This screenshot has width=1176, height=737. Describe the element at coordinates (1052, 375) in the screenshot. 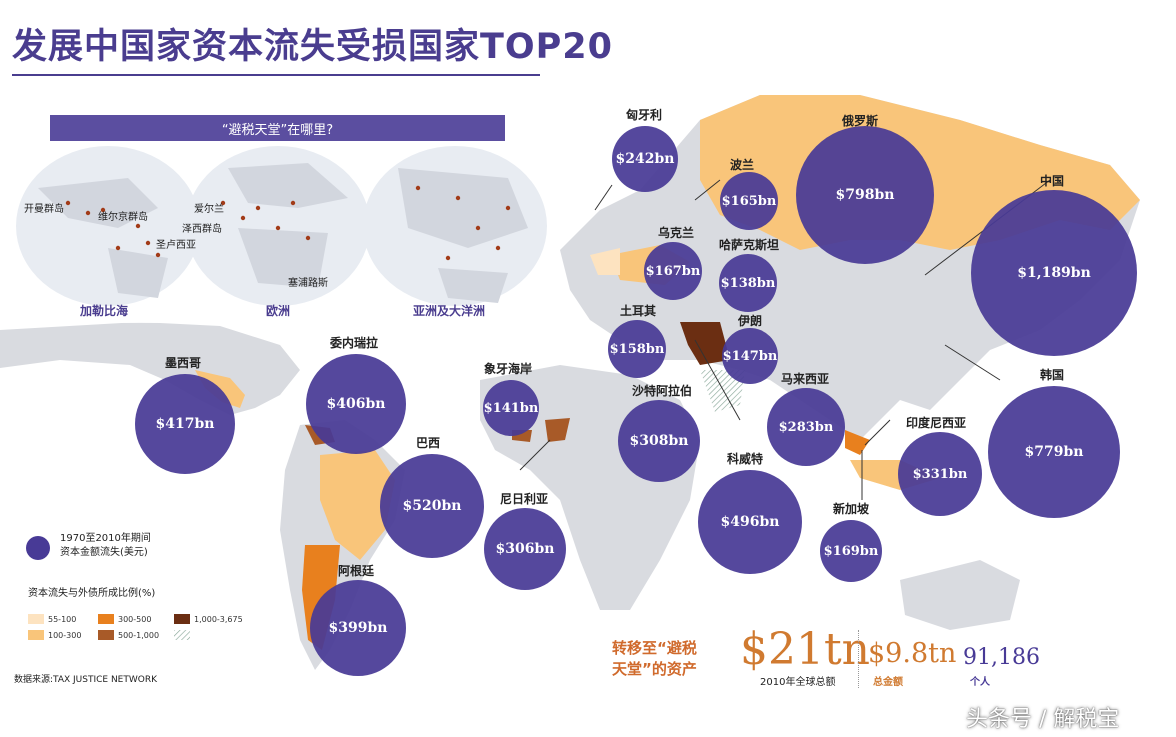

I see `label-south-korea: 韩国` at that location.